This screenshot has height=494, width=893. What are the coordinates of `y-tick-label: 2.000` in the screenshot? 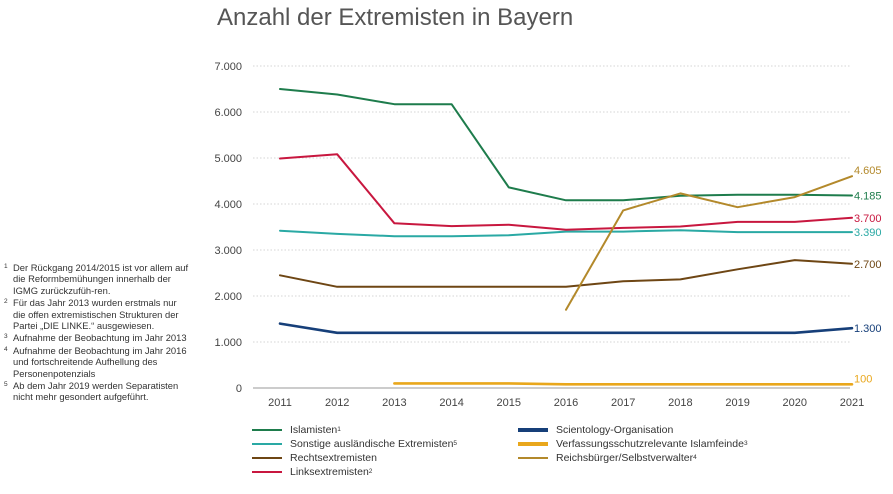 It's located at (228, 297).